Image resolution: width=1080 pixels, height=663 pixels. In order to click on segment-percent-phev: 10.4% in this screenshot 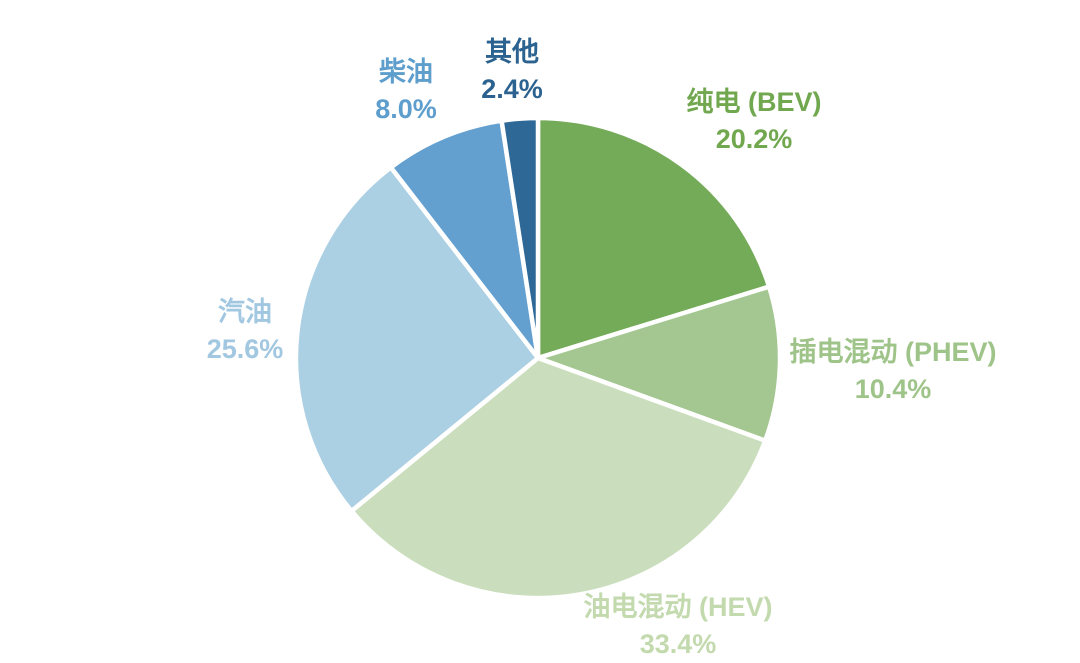, I will do `click(893, 389)`.